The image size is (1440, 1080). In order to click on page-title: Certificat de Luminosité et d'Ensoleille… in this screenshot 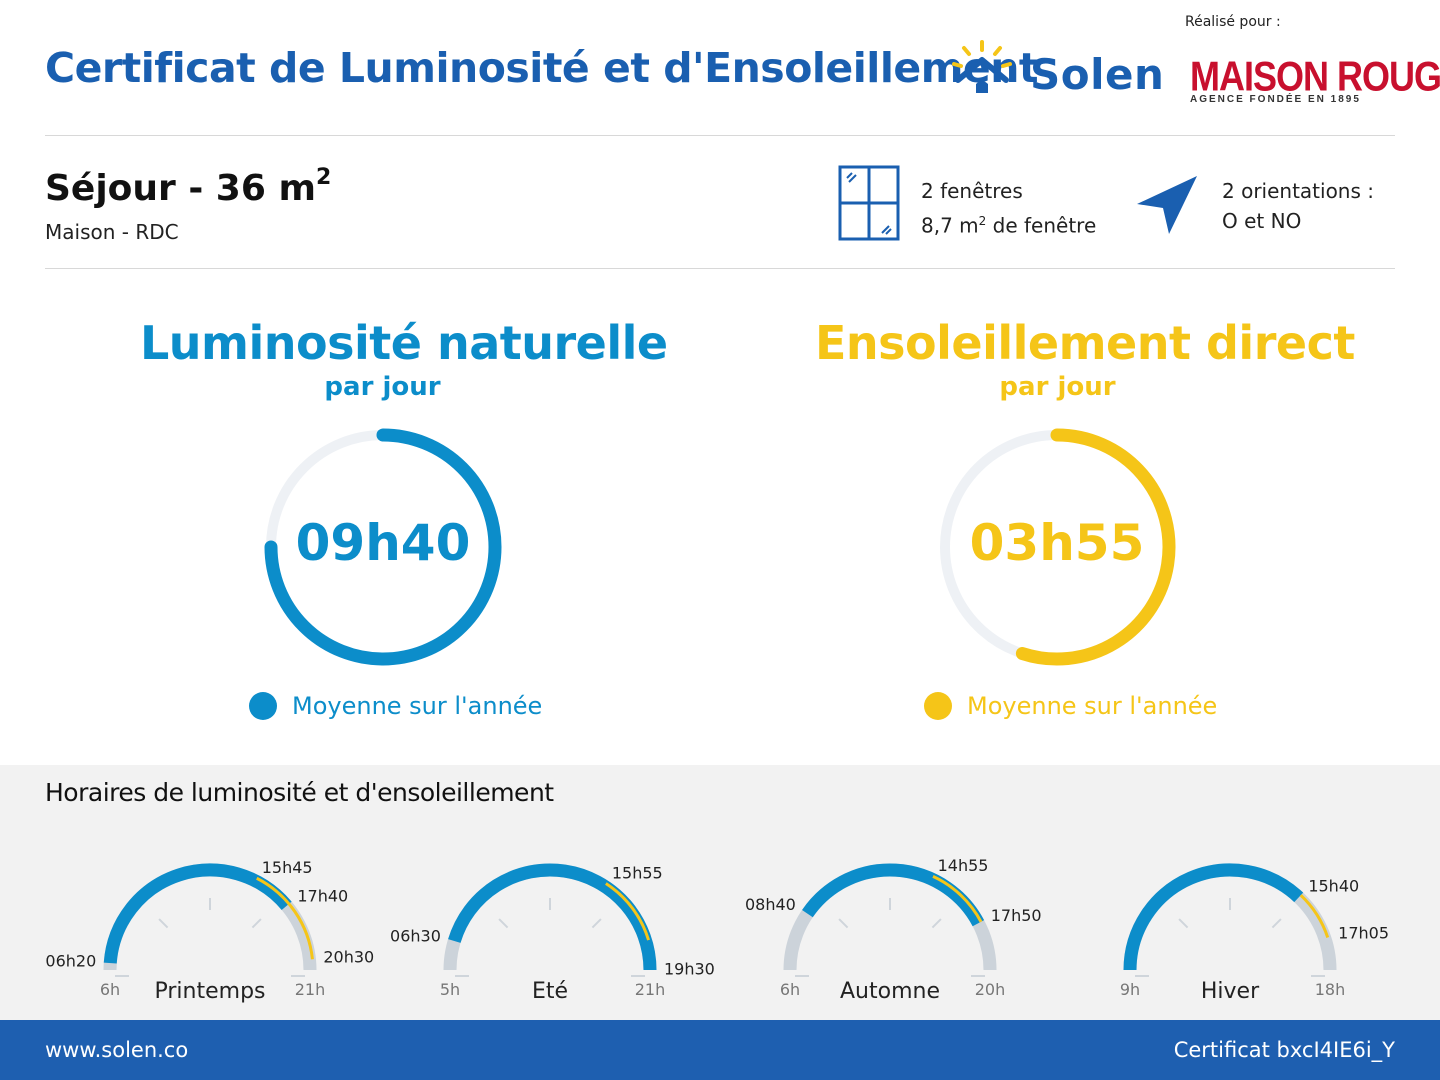, I will do `click(542, 68)`.